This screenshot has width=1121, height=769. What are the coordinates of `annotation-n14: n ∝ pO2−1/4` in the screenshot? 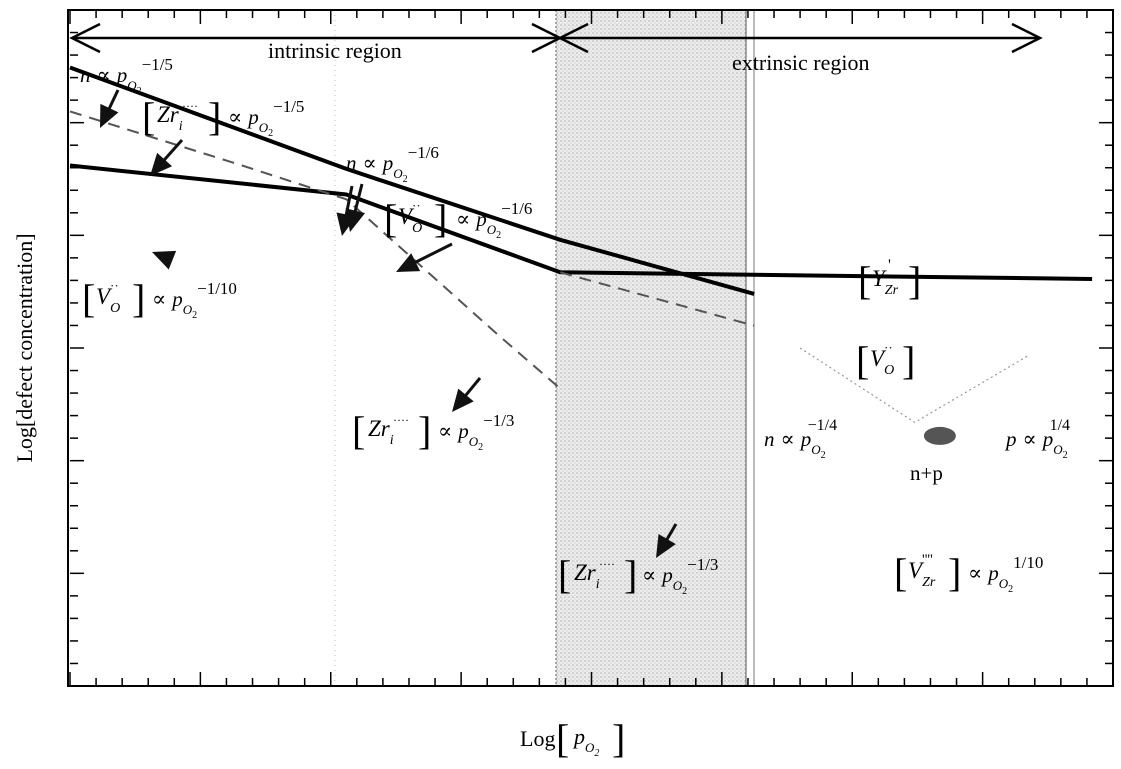 It's located at (800, 439).